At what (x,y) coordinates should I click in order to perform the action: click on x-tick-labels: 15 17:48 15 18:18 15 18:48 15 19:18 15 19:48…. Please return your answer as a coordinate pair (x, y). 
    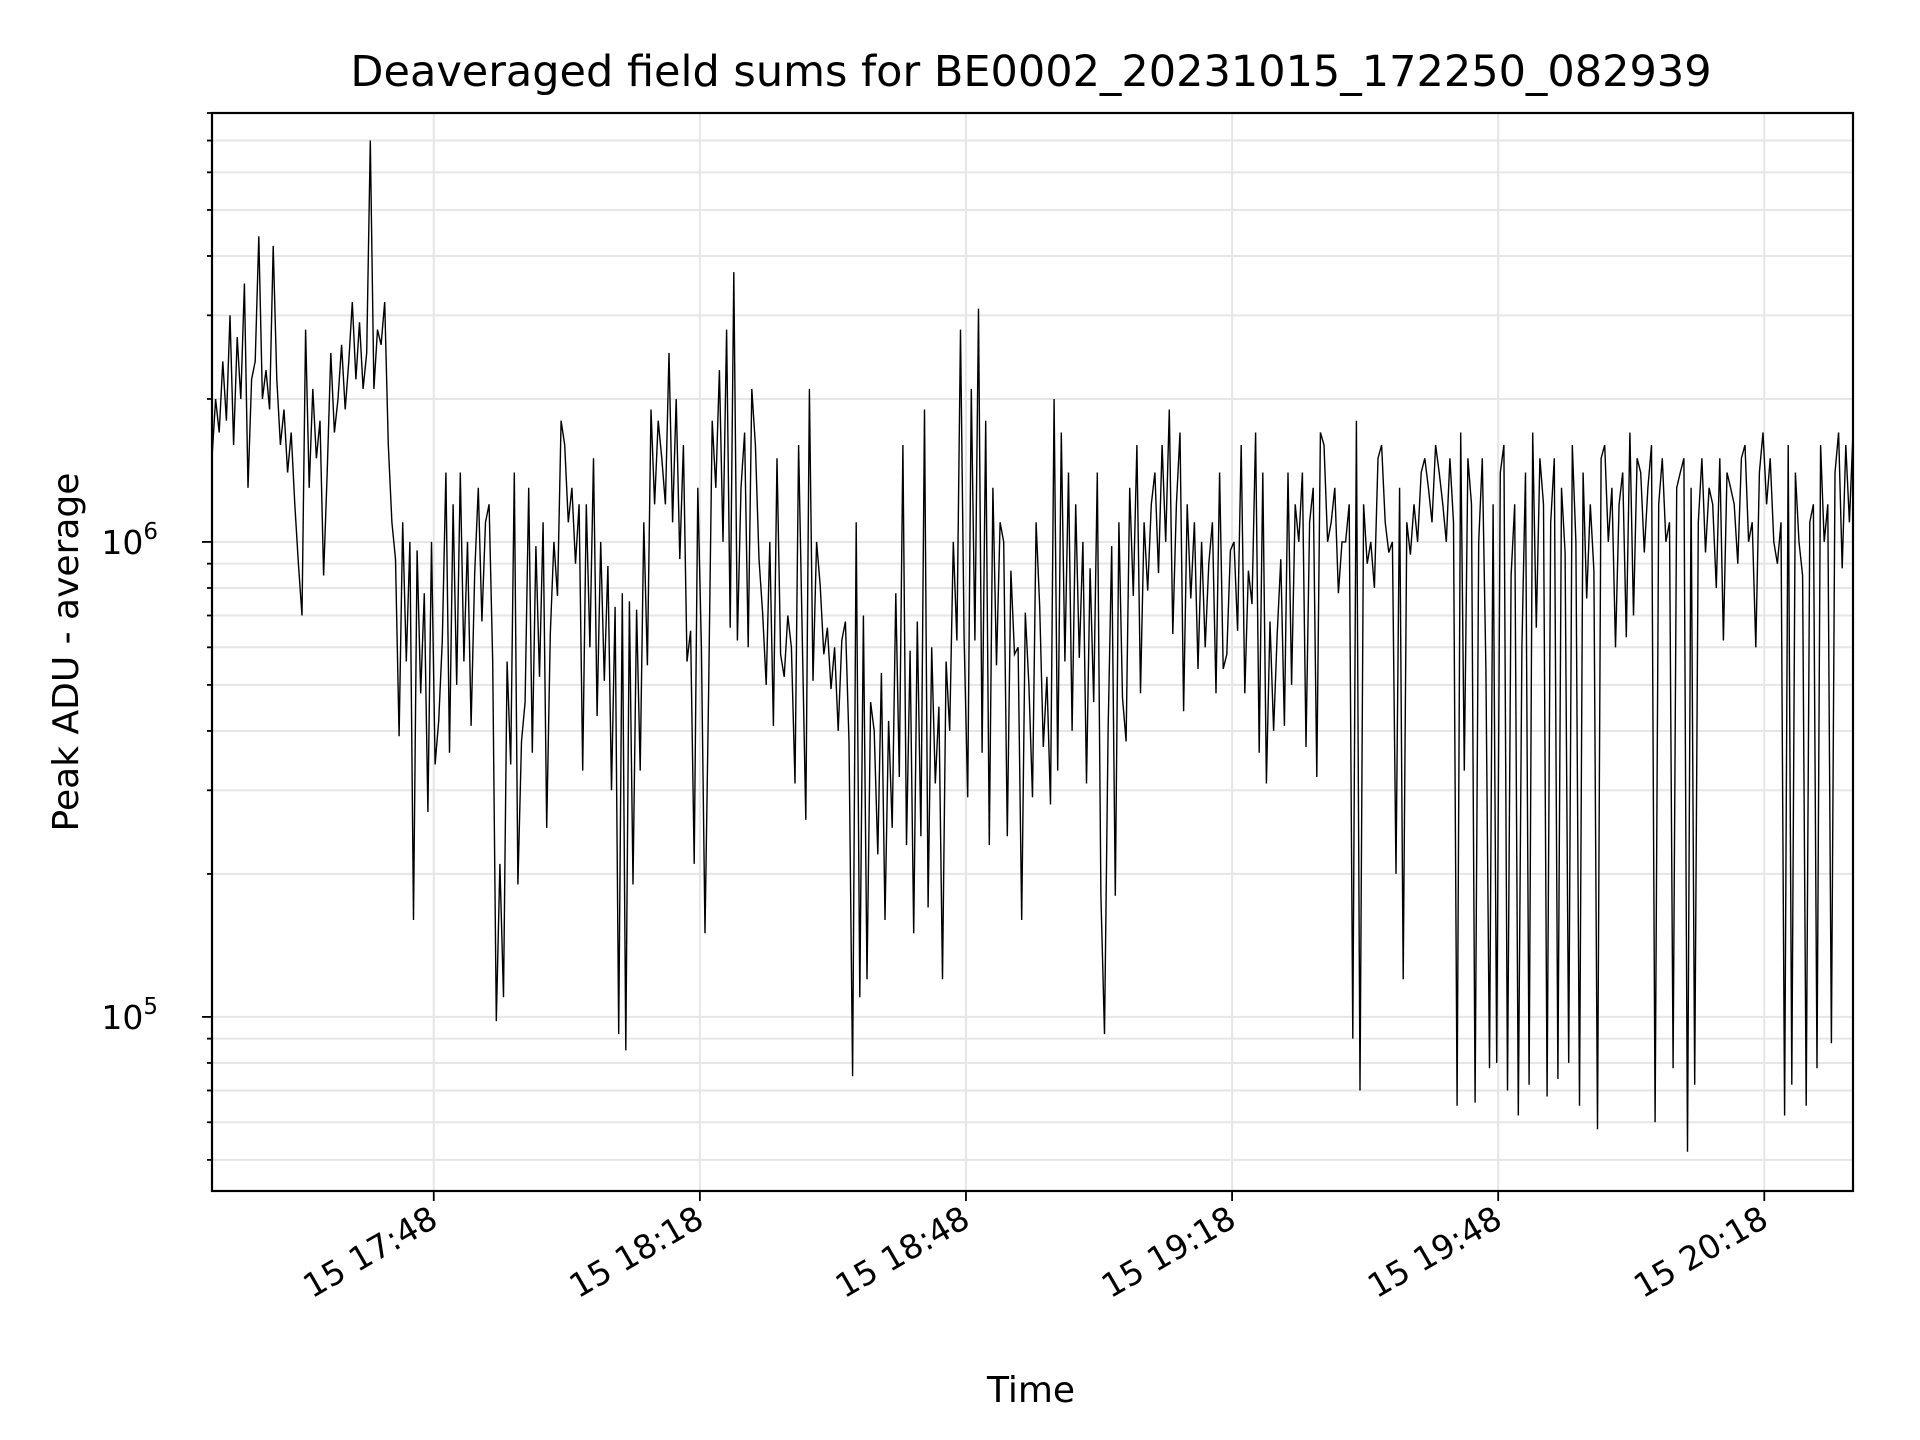
    Looking at the image, I should click on (1035, 1252).